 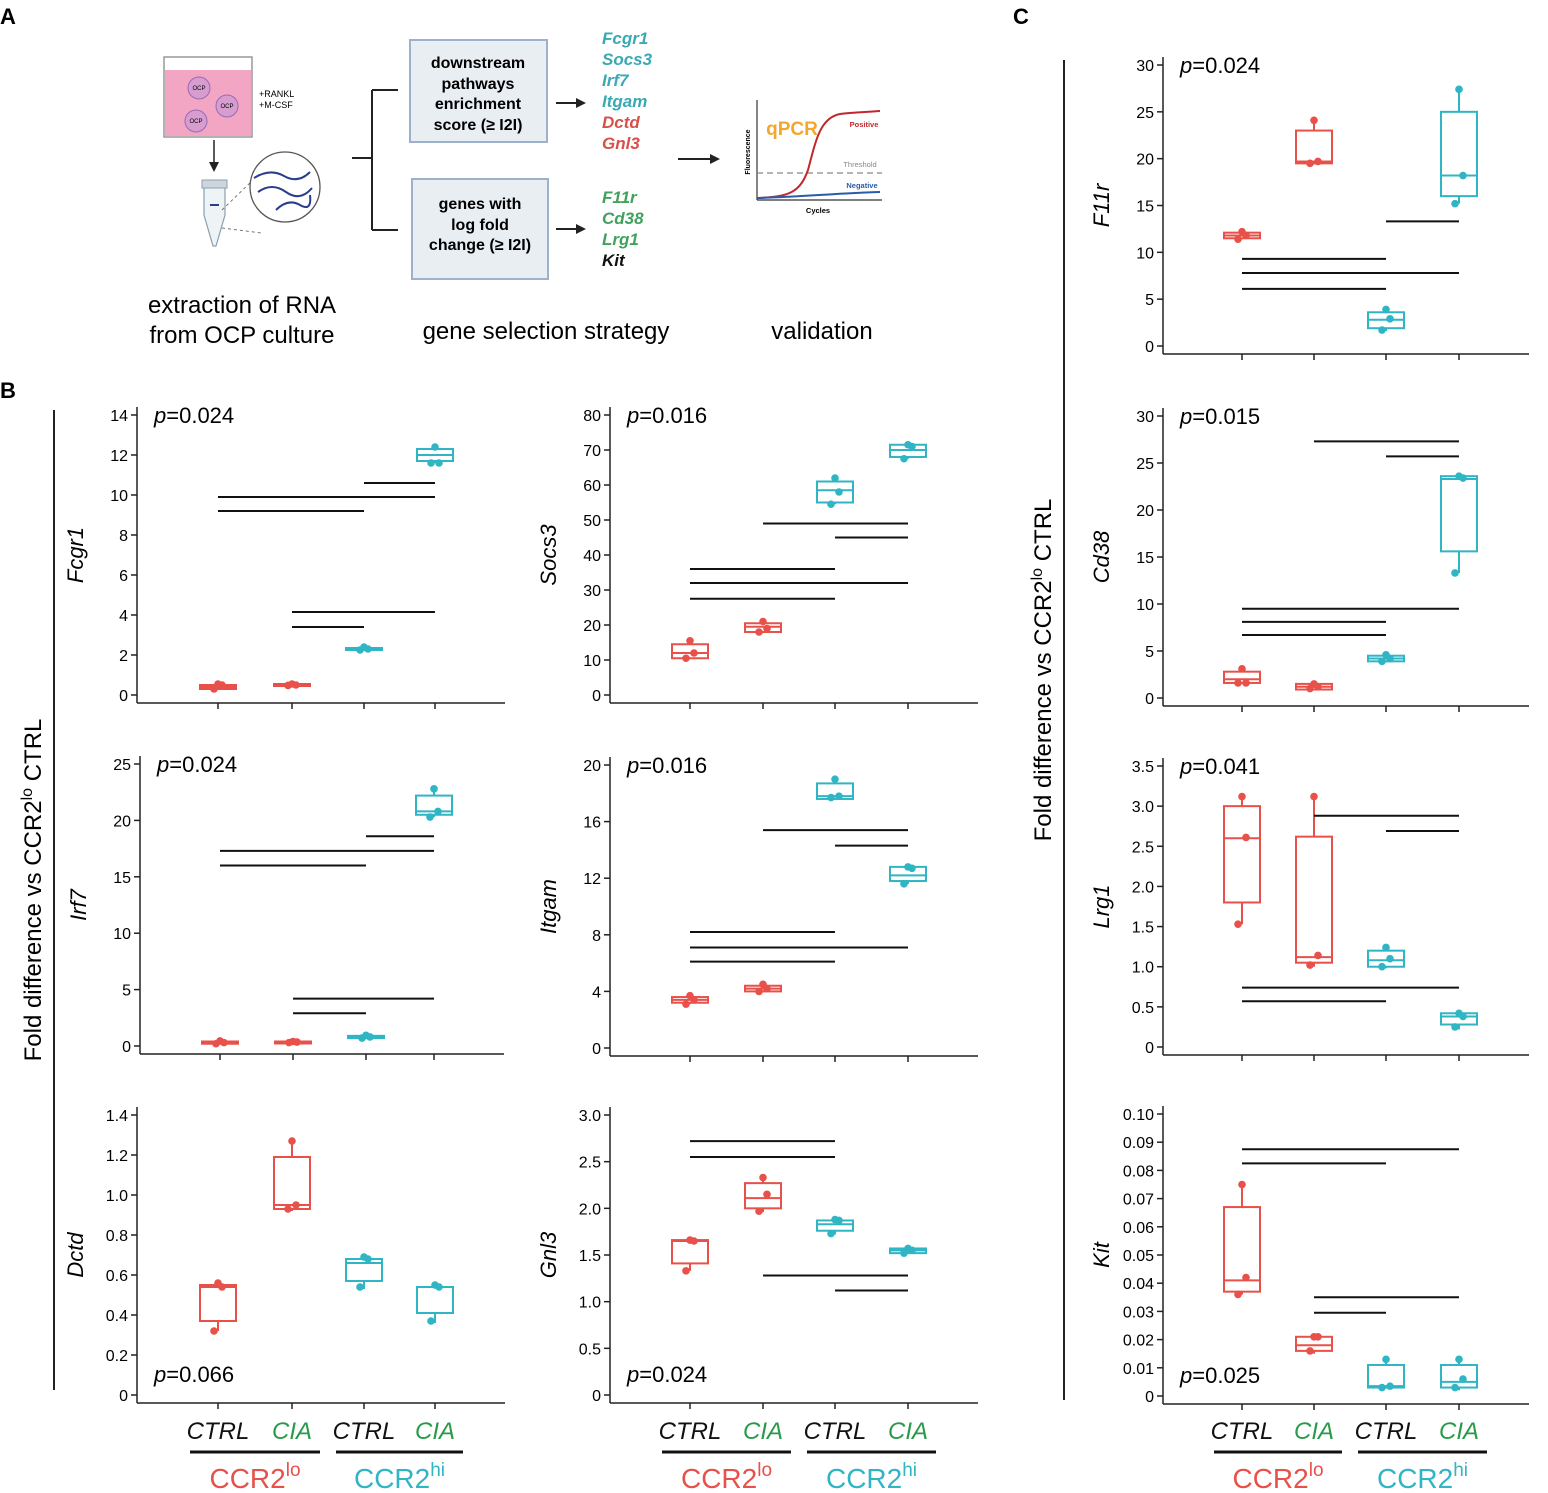 I want to click on chart-cd38: 0 5 10 15 20 25 30 Cd38 p=0.015, so click(x=1309, y=558).